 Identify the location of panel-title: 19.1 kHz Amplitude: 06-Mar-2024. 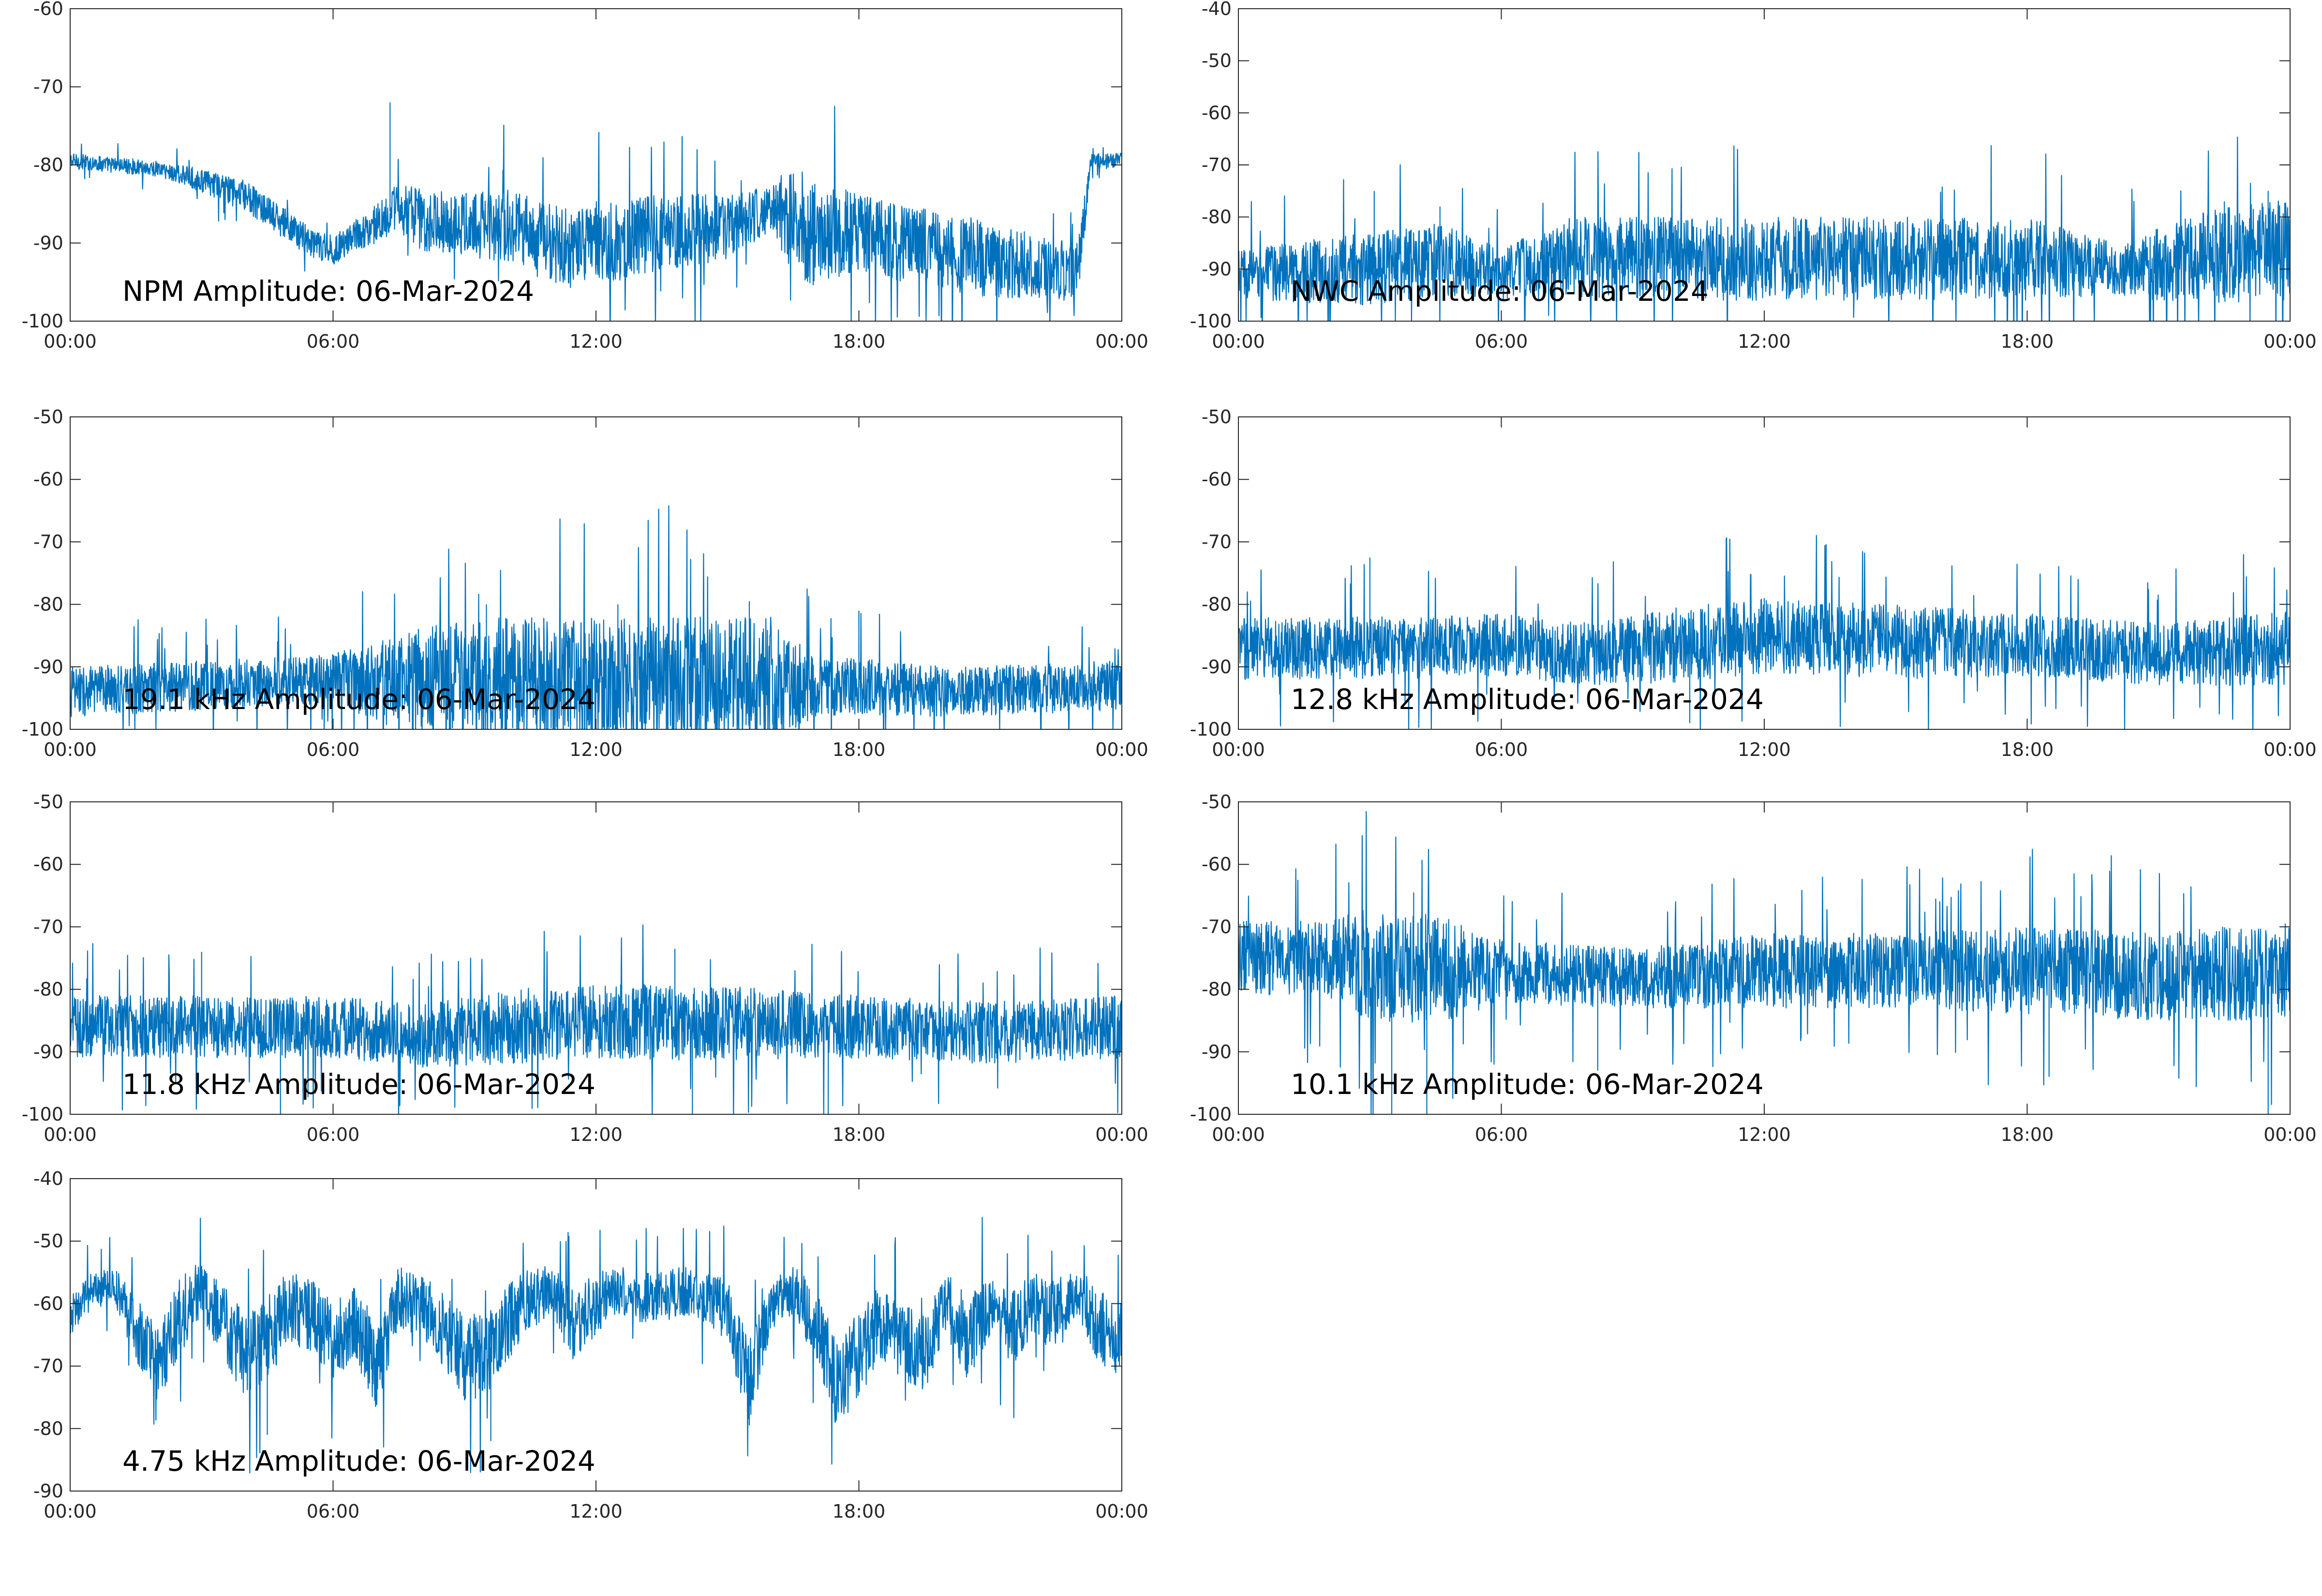
(358, 699).